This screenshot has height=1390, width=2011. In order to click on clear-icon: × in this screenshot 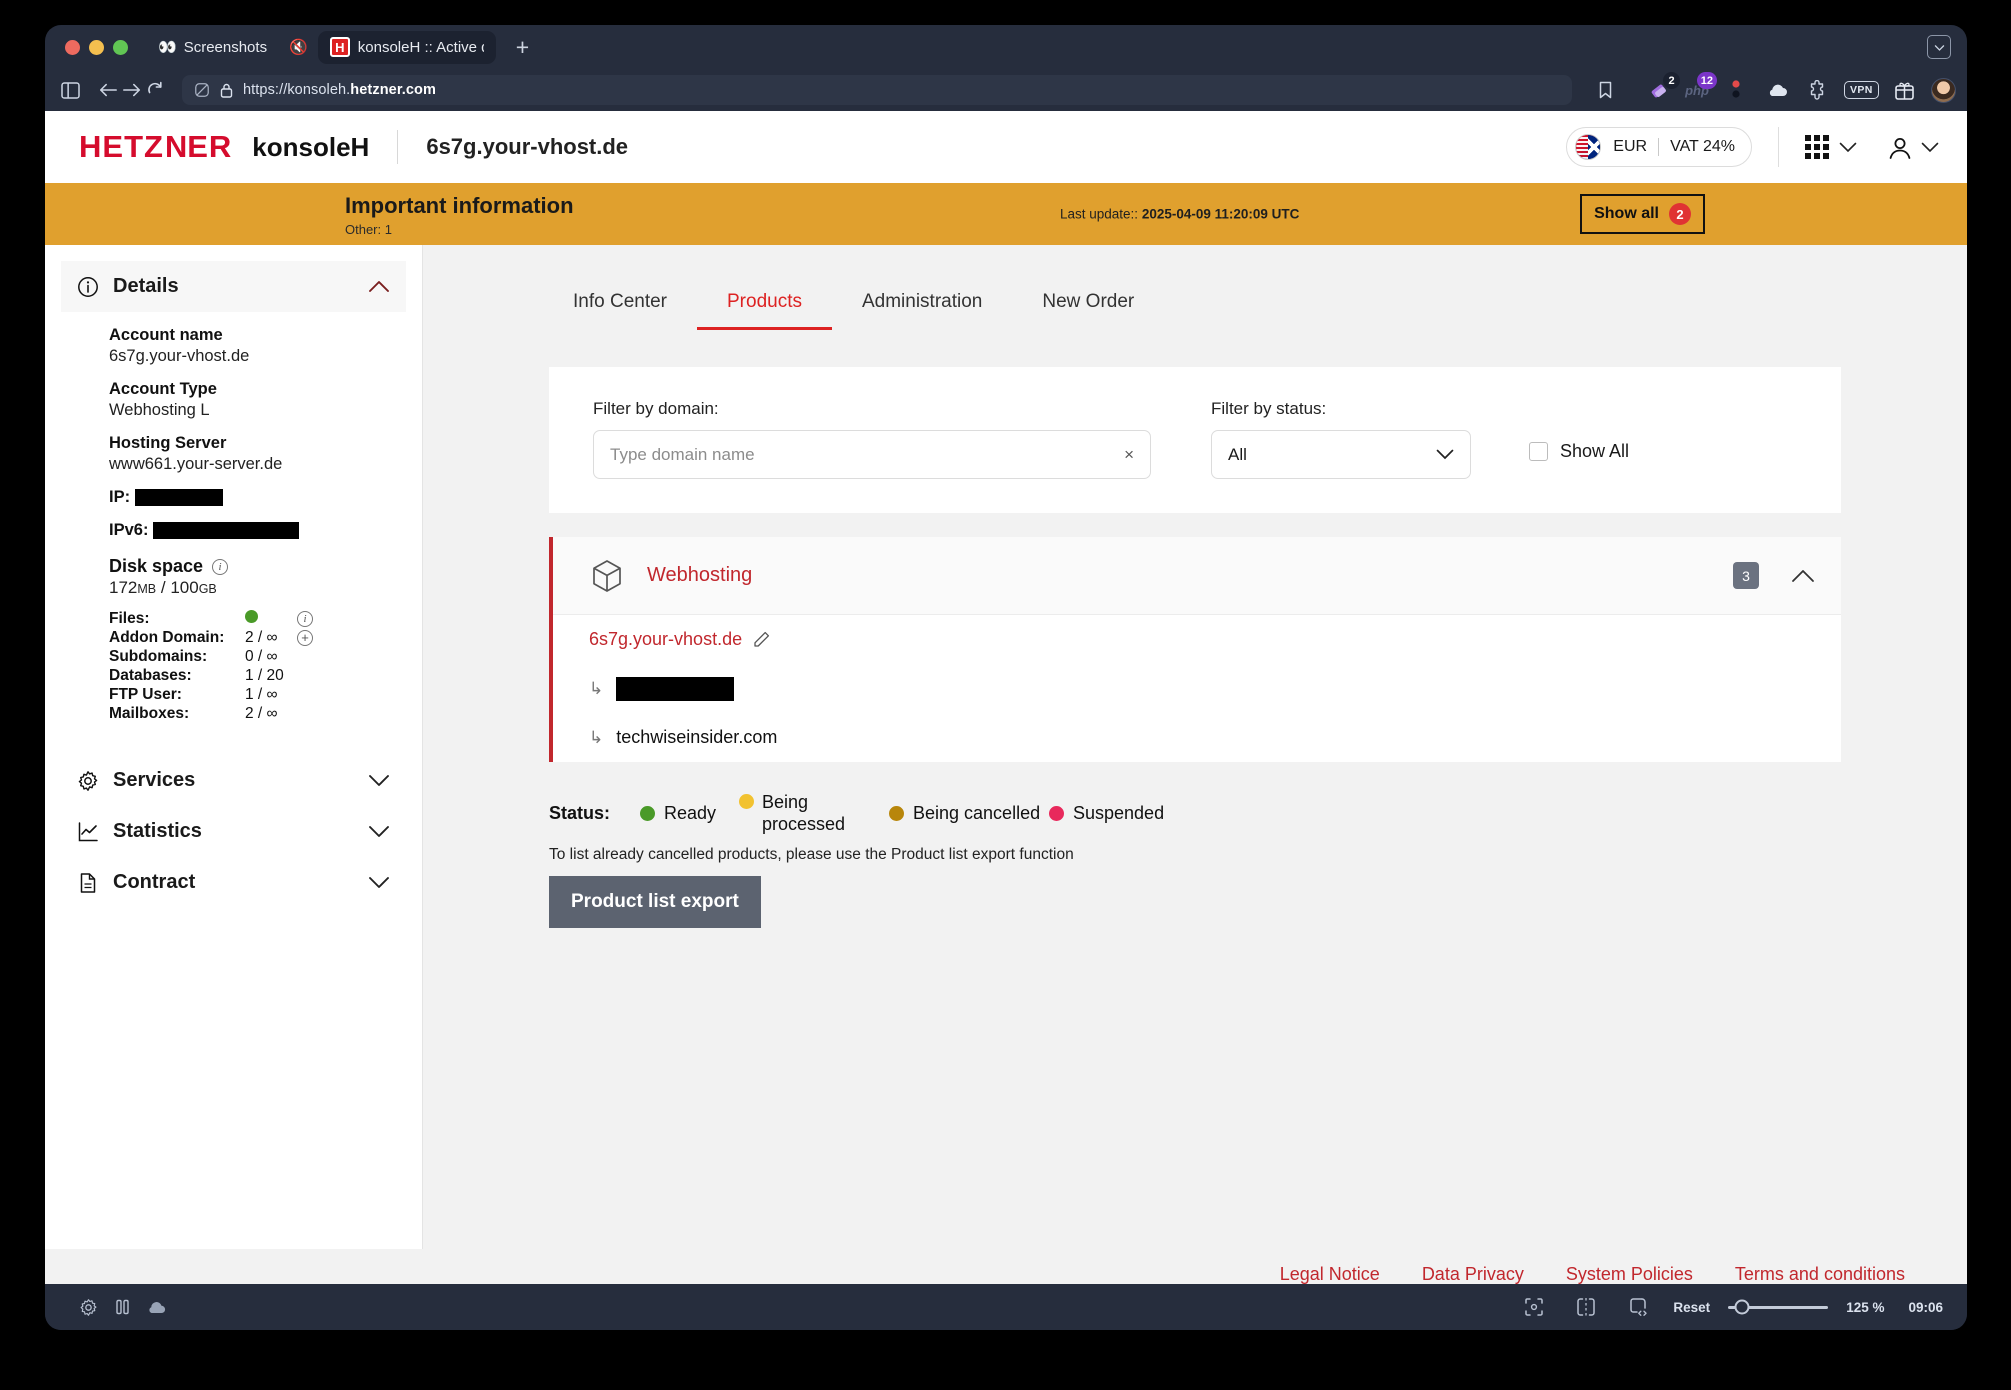, I will do `click(1129, 454)`.